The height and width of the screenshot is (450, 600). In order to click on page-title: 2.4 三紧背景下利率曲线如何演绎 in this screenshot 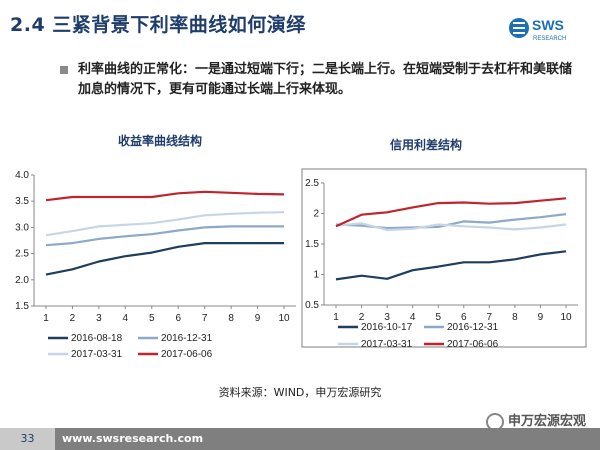, I will do `click(158, 25)`.